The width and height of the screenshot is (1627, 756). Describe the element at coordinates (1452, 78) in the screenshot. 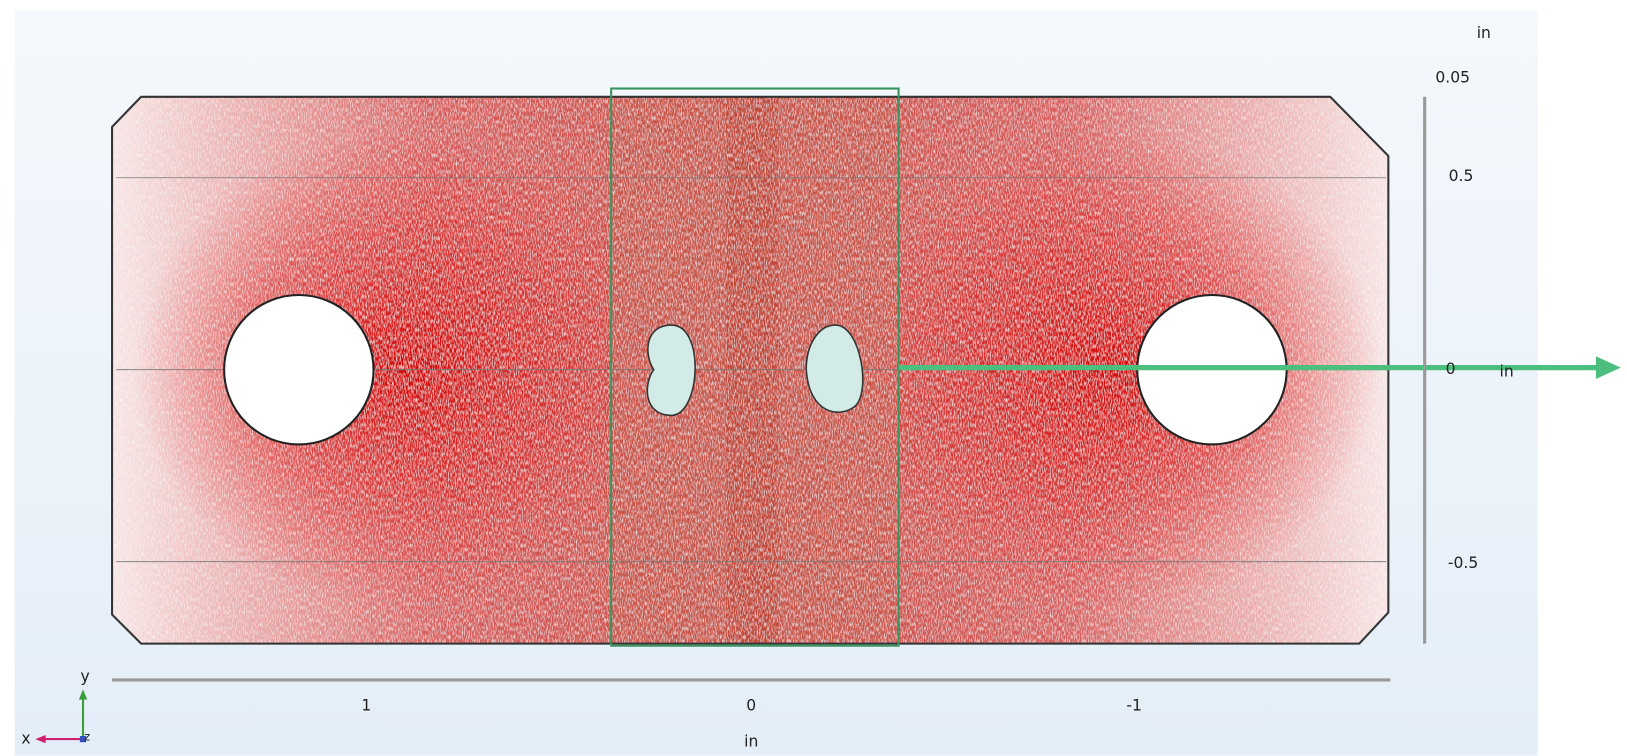

I see `y-top-label: 0.05` at that location.